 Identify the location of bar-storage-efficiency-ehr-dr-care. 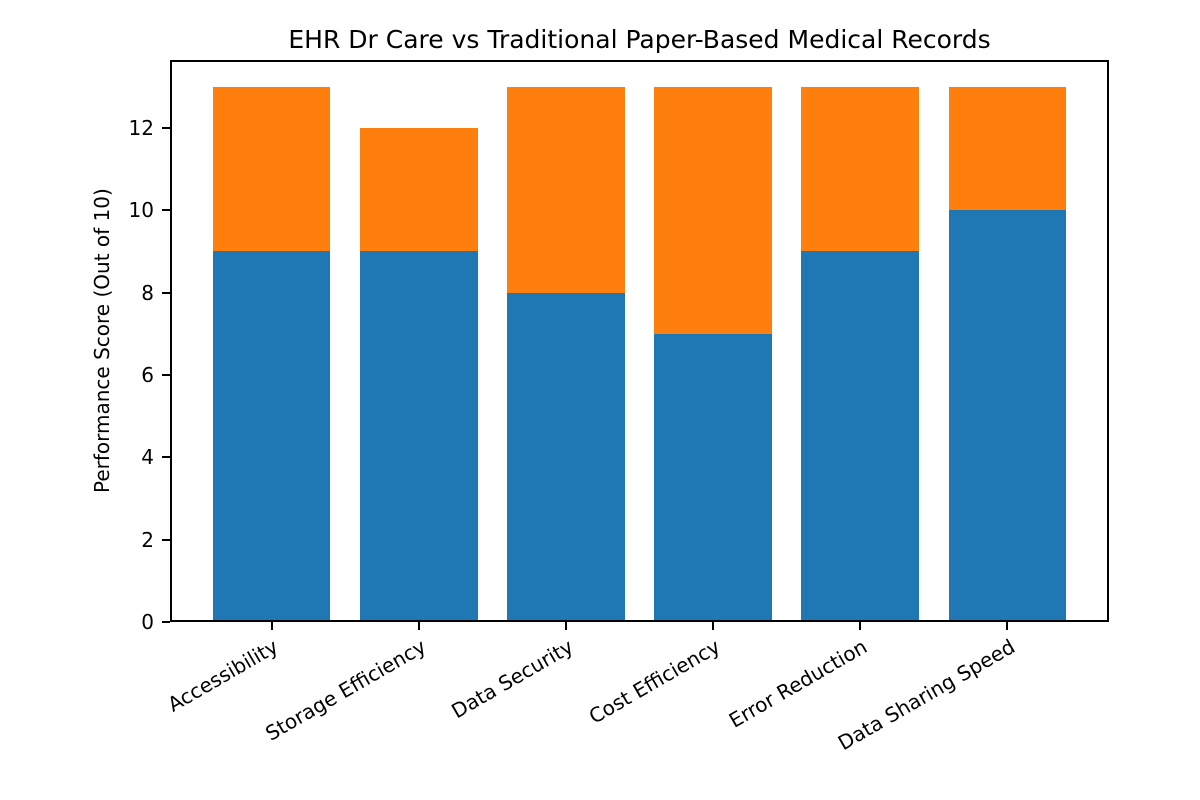
(418, 436).